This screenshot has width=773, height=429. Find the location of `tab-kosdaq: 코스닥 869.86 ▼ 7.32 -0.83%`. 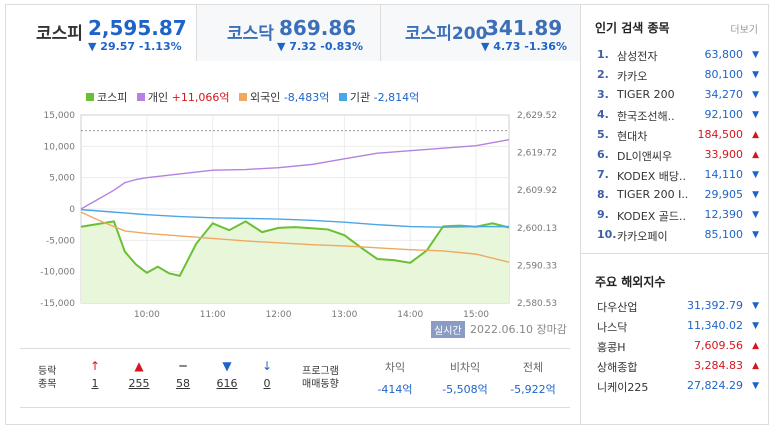

tab-kosdaq: 코스닥 869.86 ▼ 7.32 -0.83% is located at coordinates (288, 33).